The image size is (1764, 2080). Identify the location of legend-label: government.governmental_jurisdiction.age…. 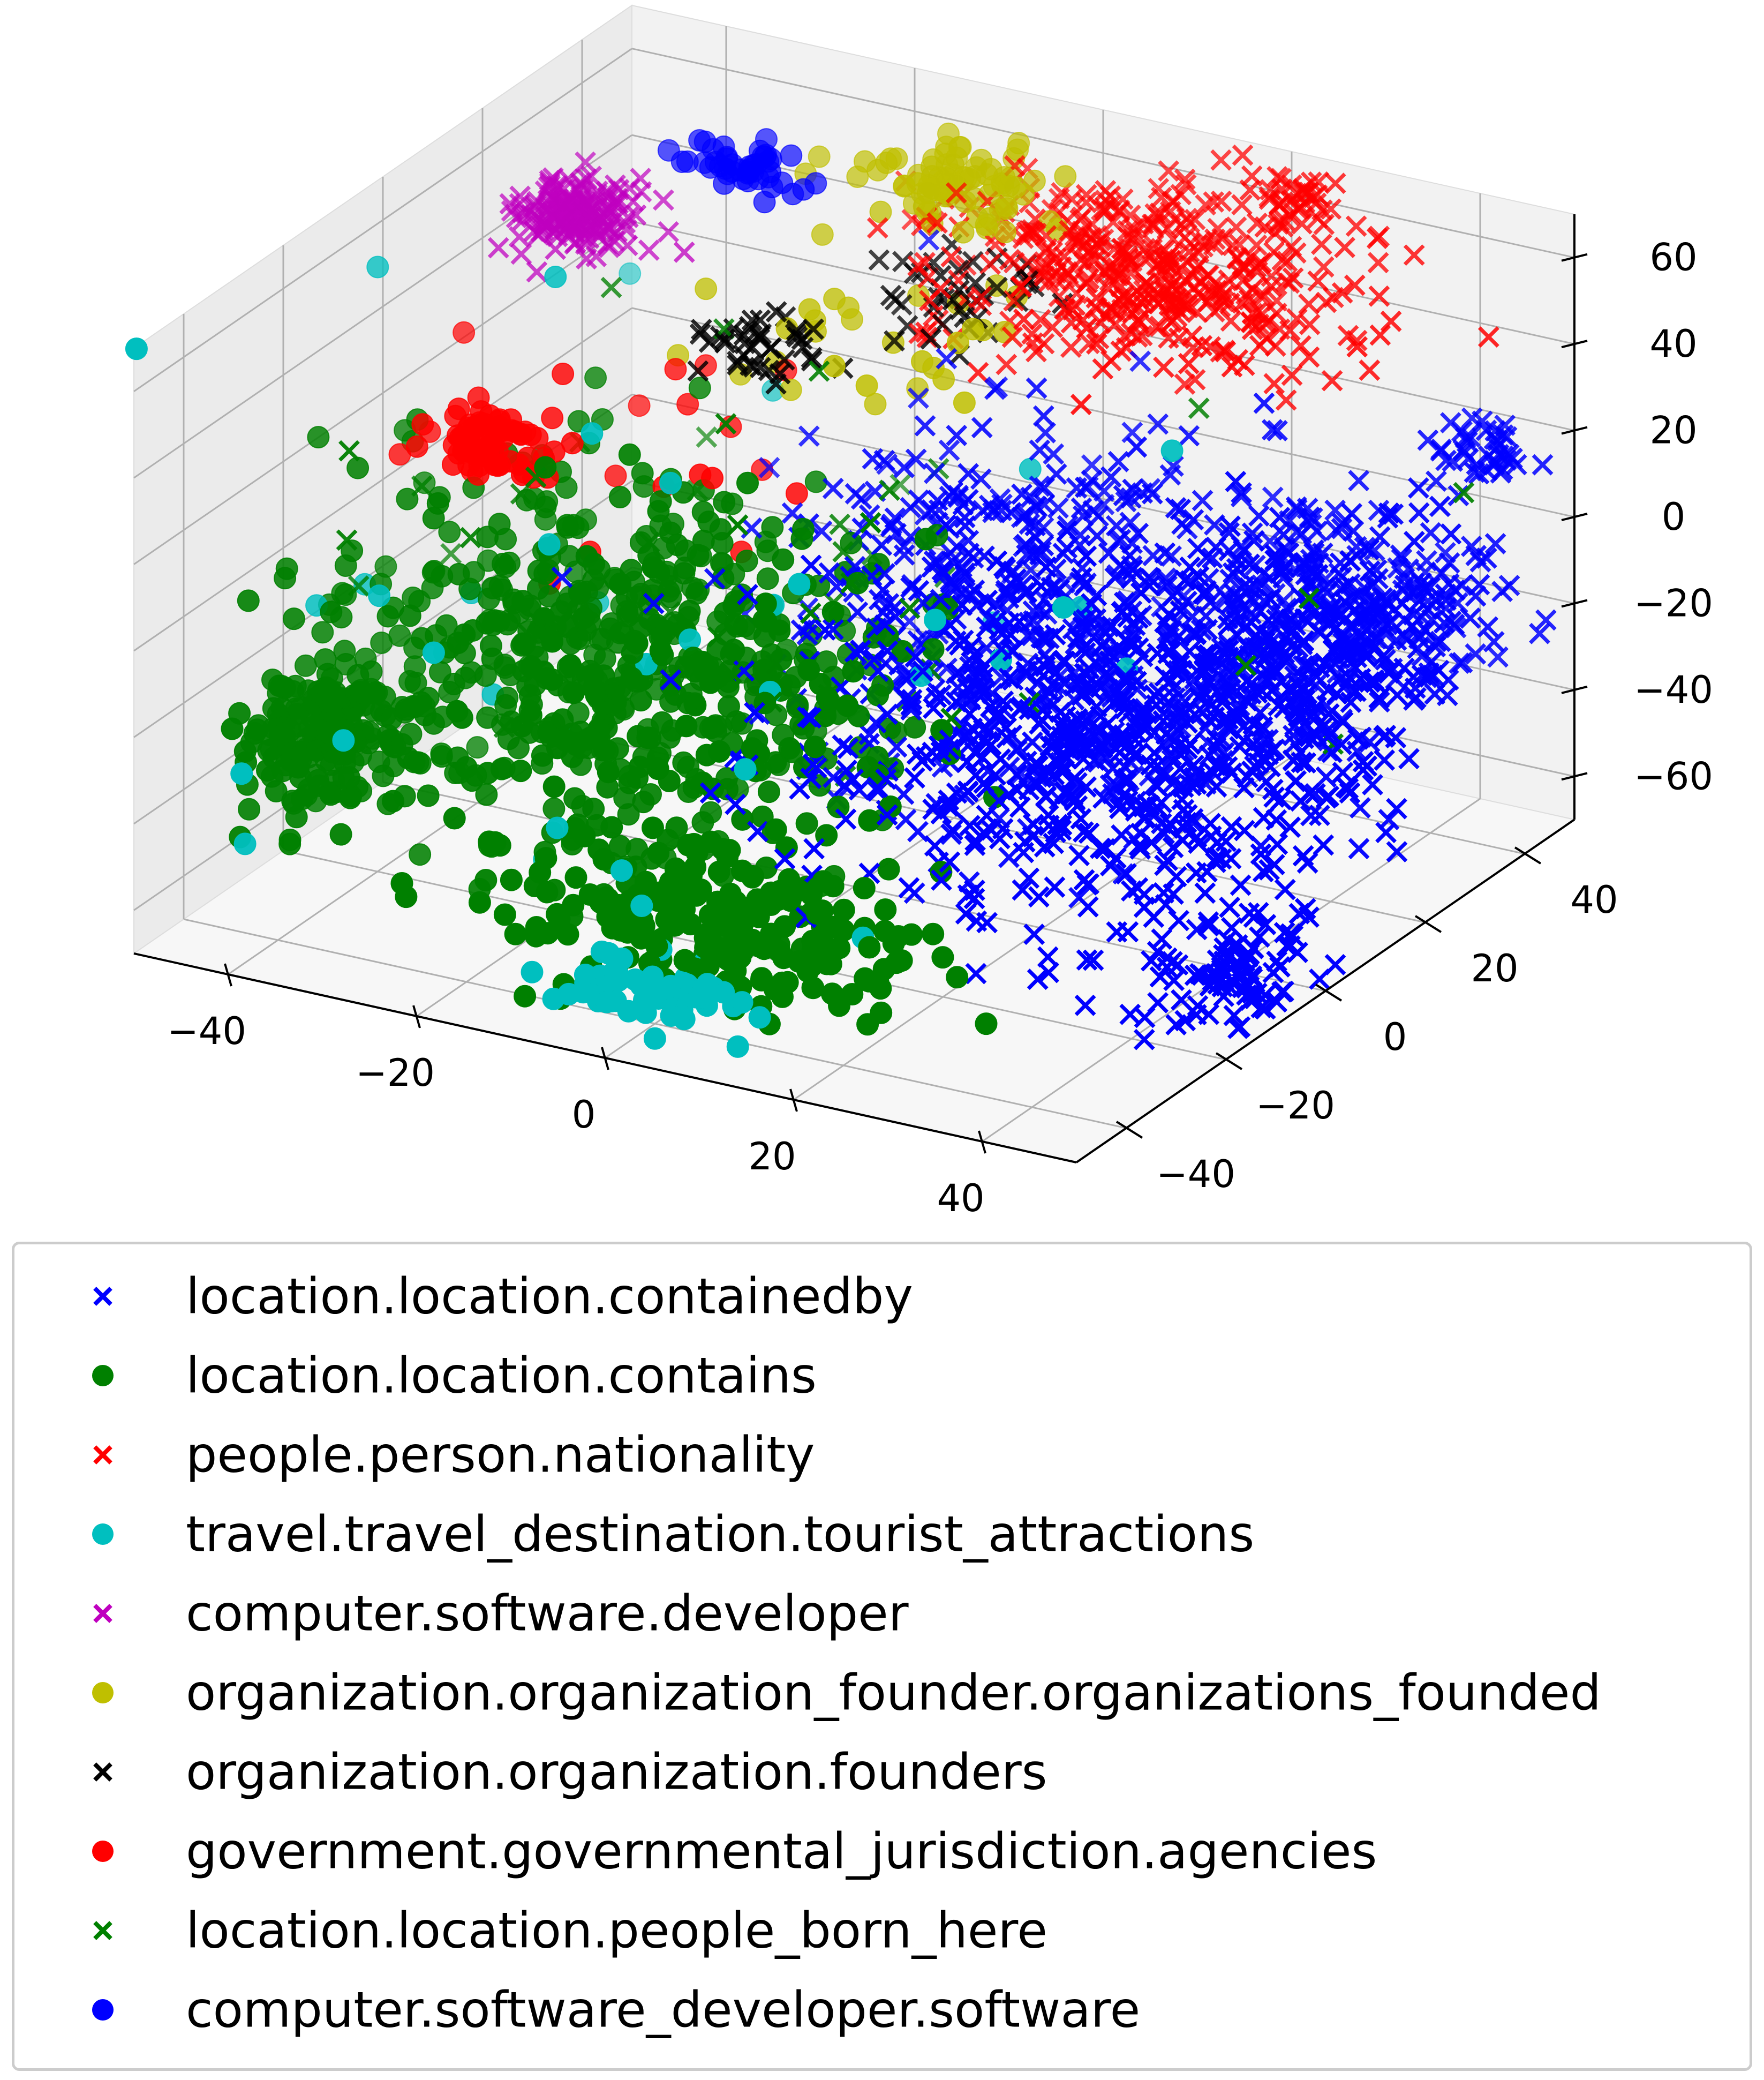
(781, 1851).